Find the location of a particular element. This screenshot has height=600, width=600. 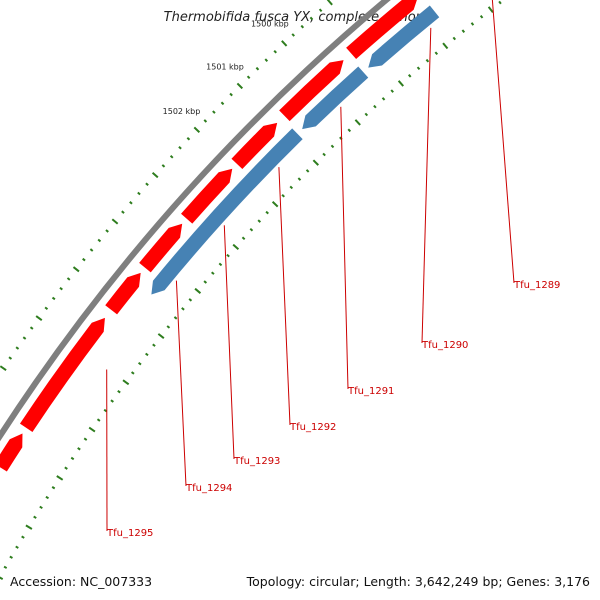

ruler-label: 1501 kbp is located at coordinates (225, 67).